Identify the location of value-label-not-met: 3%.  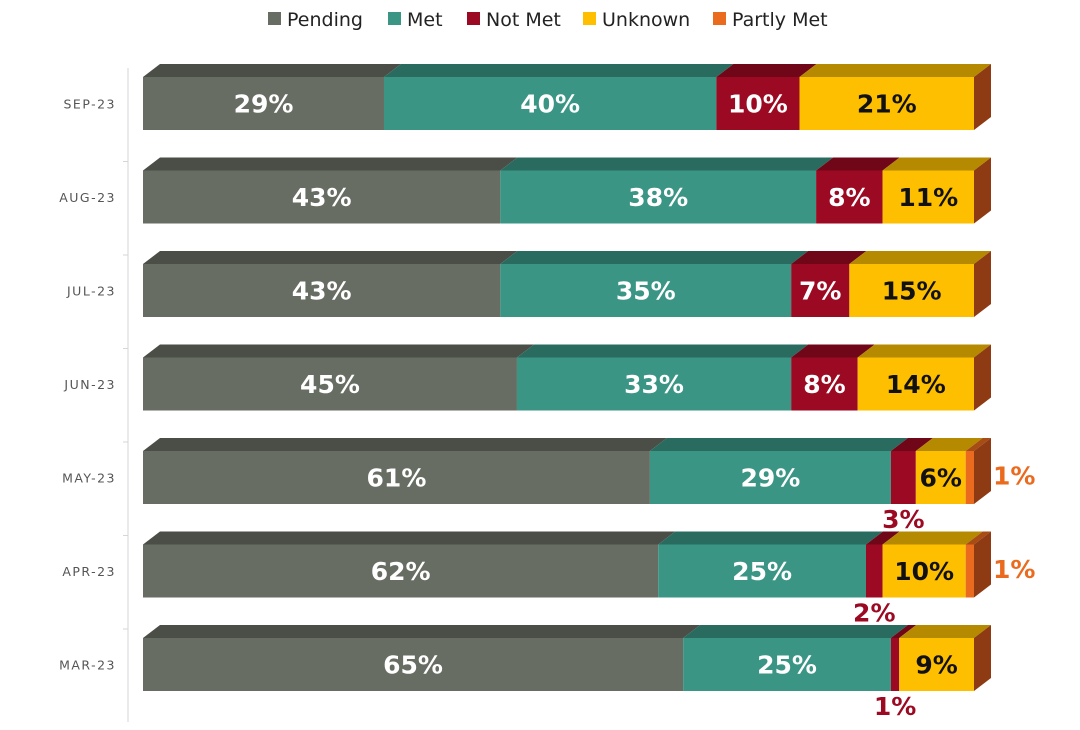
(903, 519).